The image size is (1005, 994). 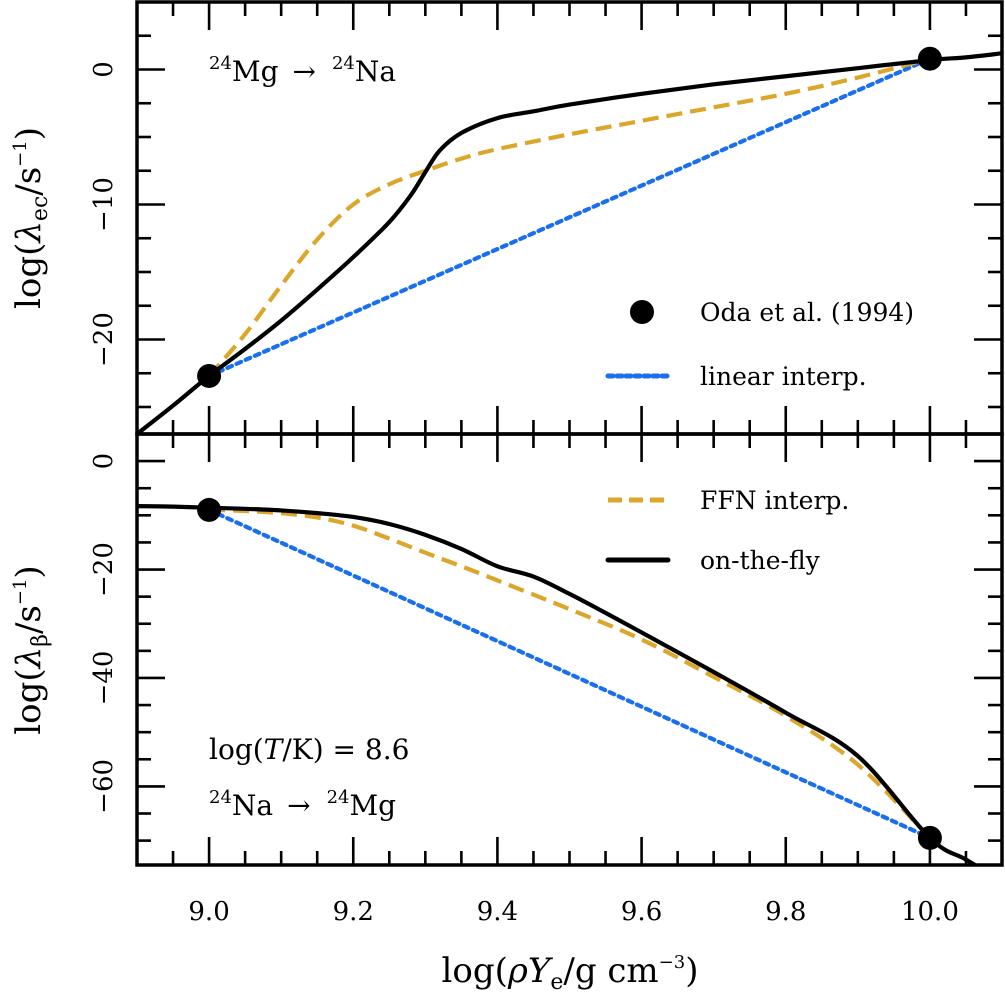 I want to click on top-y-tick-label: −20, so click(x=104, y=339).